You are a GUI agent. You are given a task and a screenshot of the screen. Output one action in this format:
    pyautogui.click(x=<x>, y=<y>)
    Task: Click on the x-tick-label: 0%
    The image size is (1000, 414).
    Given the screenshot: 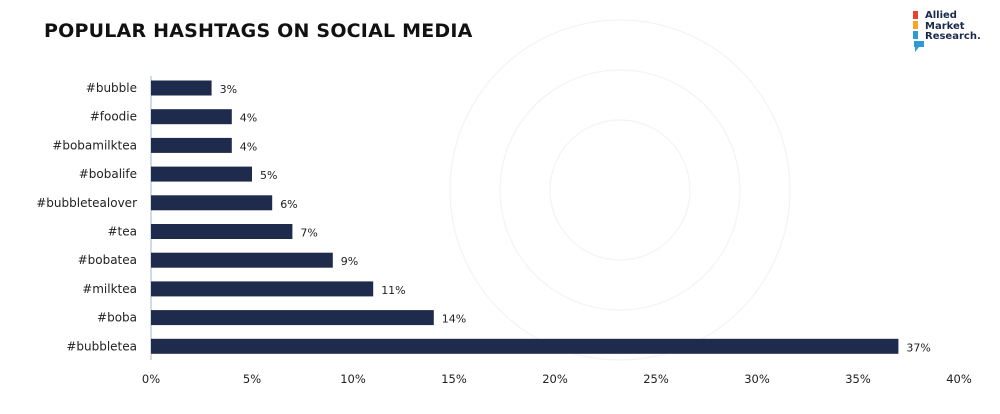 What is the action you would take?
    pyautogui.click(x=151, y=379)
    